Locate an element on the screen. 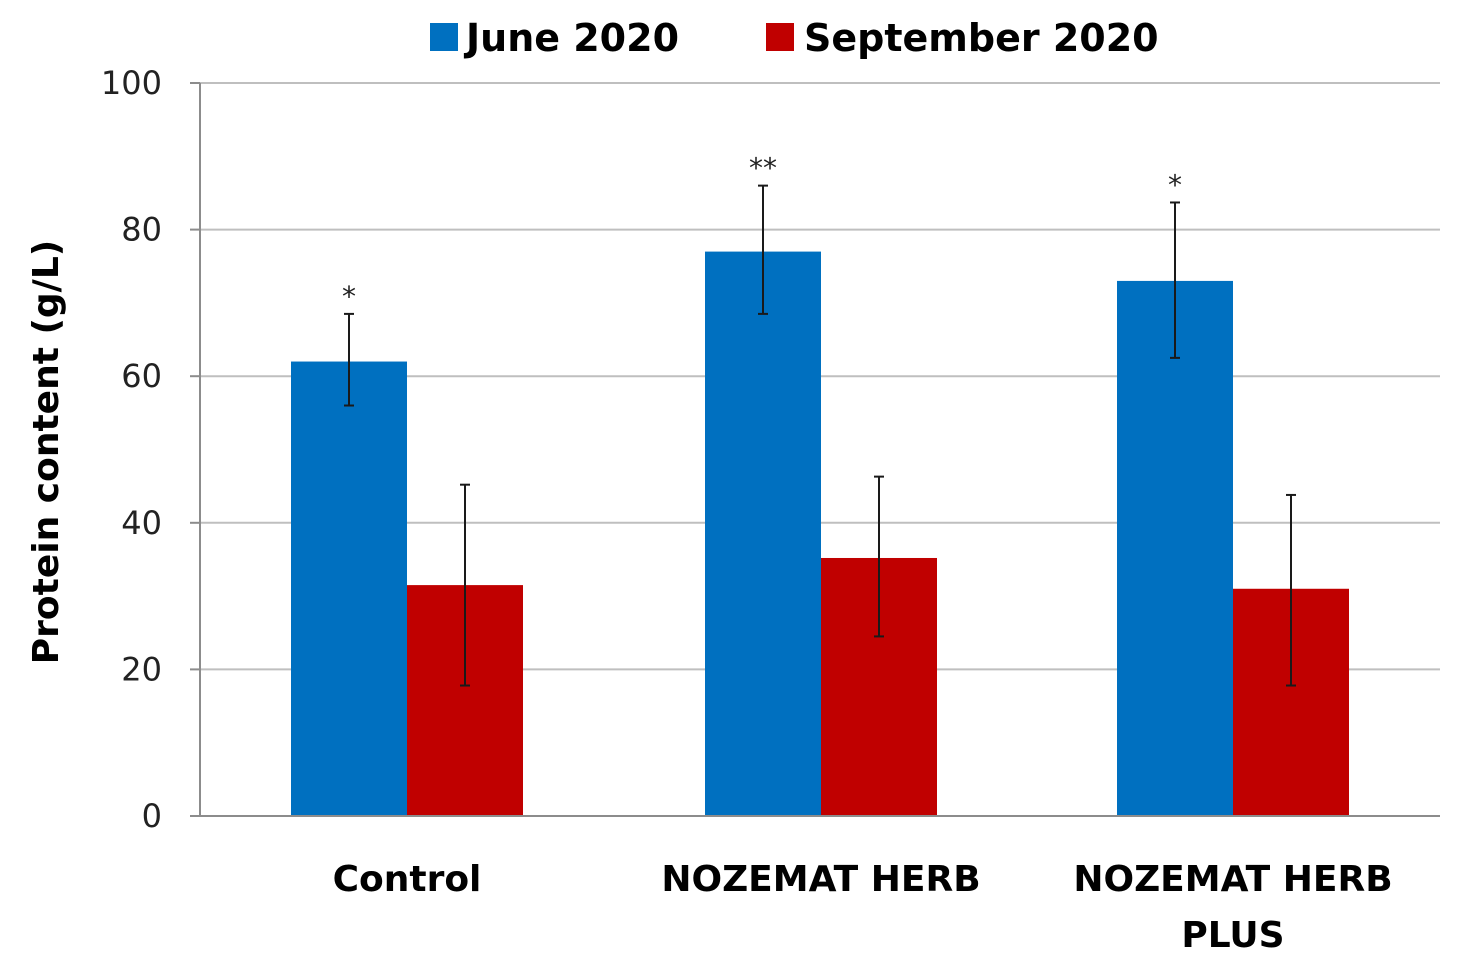 The width and height of the screenshot is (1462, 969). bar-control-june-2020 is located at coordinates (349, 588).